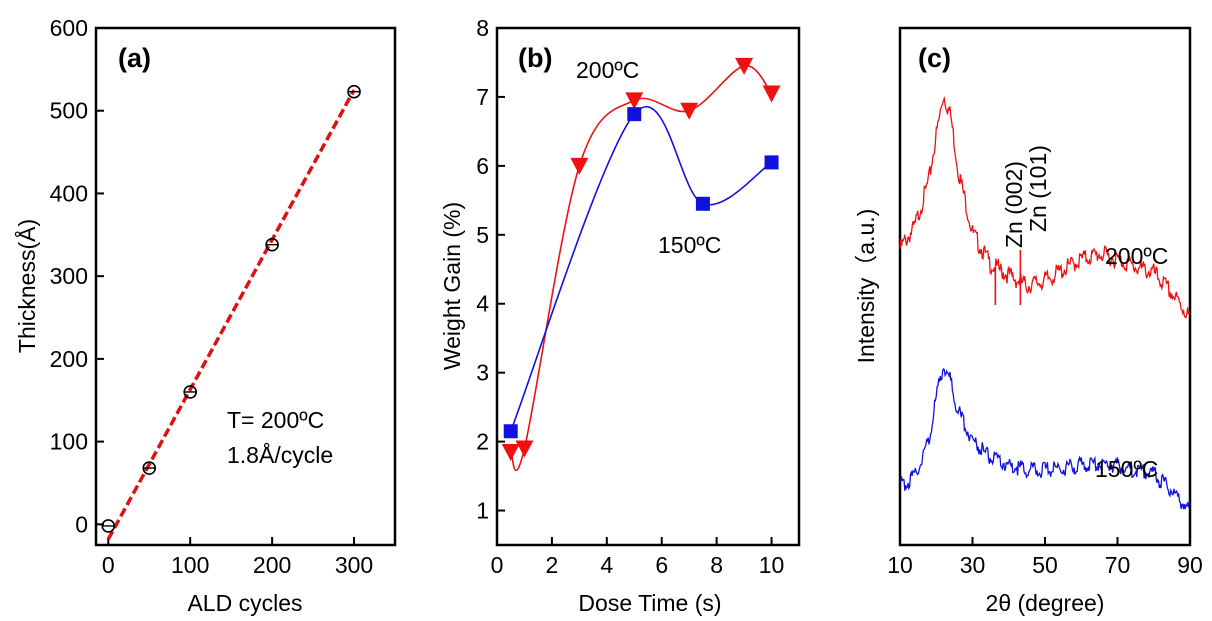  I want to click on panel-b-x-tick-label: 4, so click(606, 565).